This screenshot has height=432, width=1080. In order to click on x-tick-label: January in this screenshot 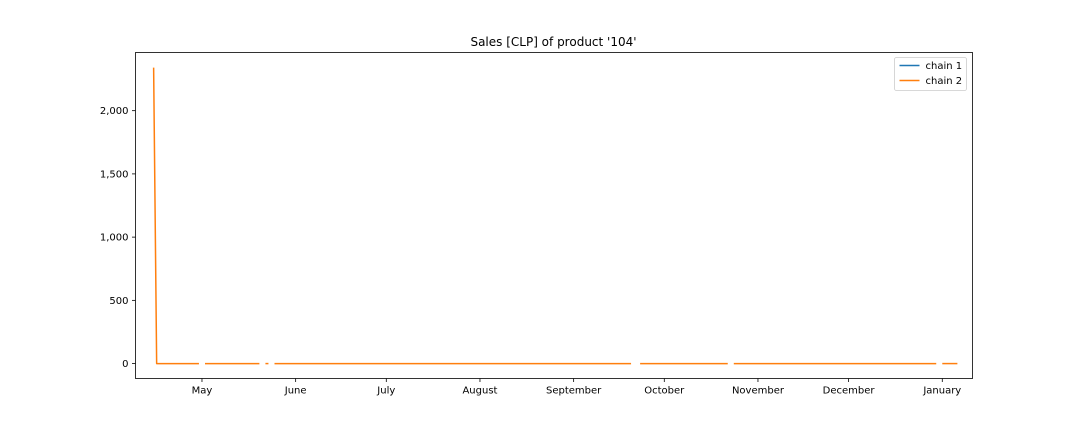, I will do `click(941, 391)`.